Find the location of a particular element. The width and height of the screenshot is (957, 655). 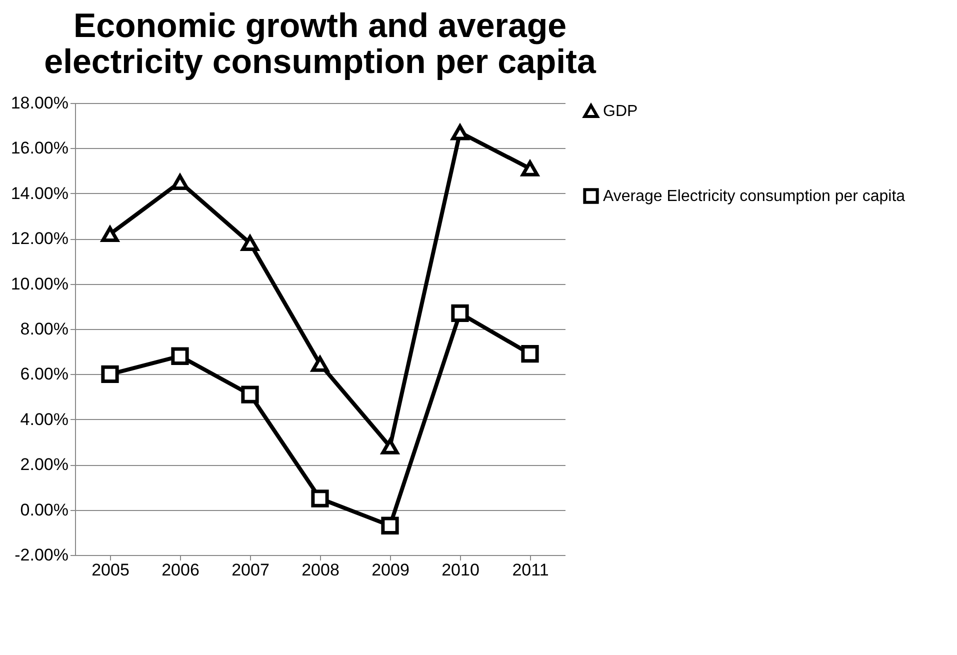

y-tick-label: 16.00% is located at coordinates (39, 148).